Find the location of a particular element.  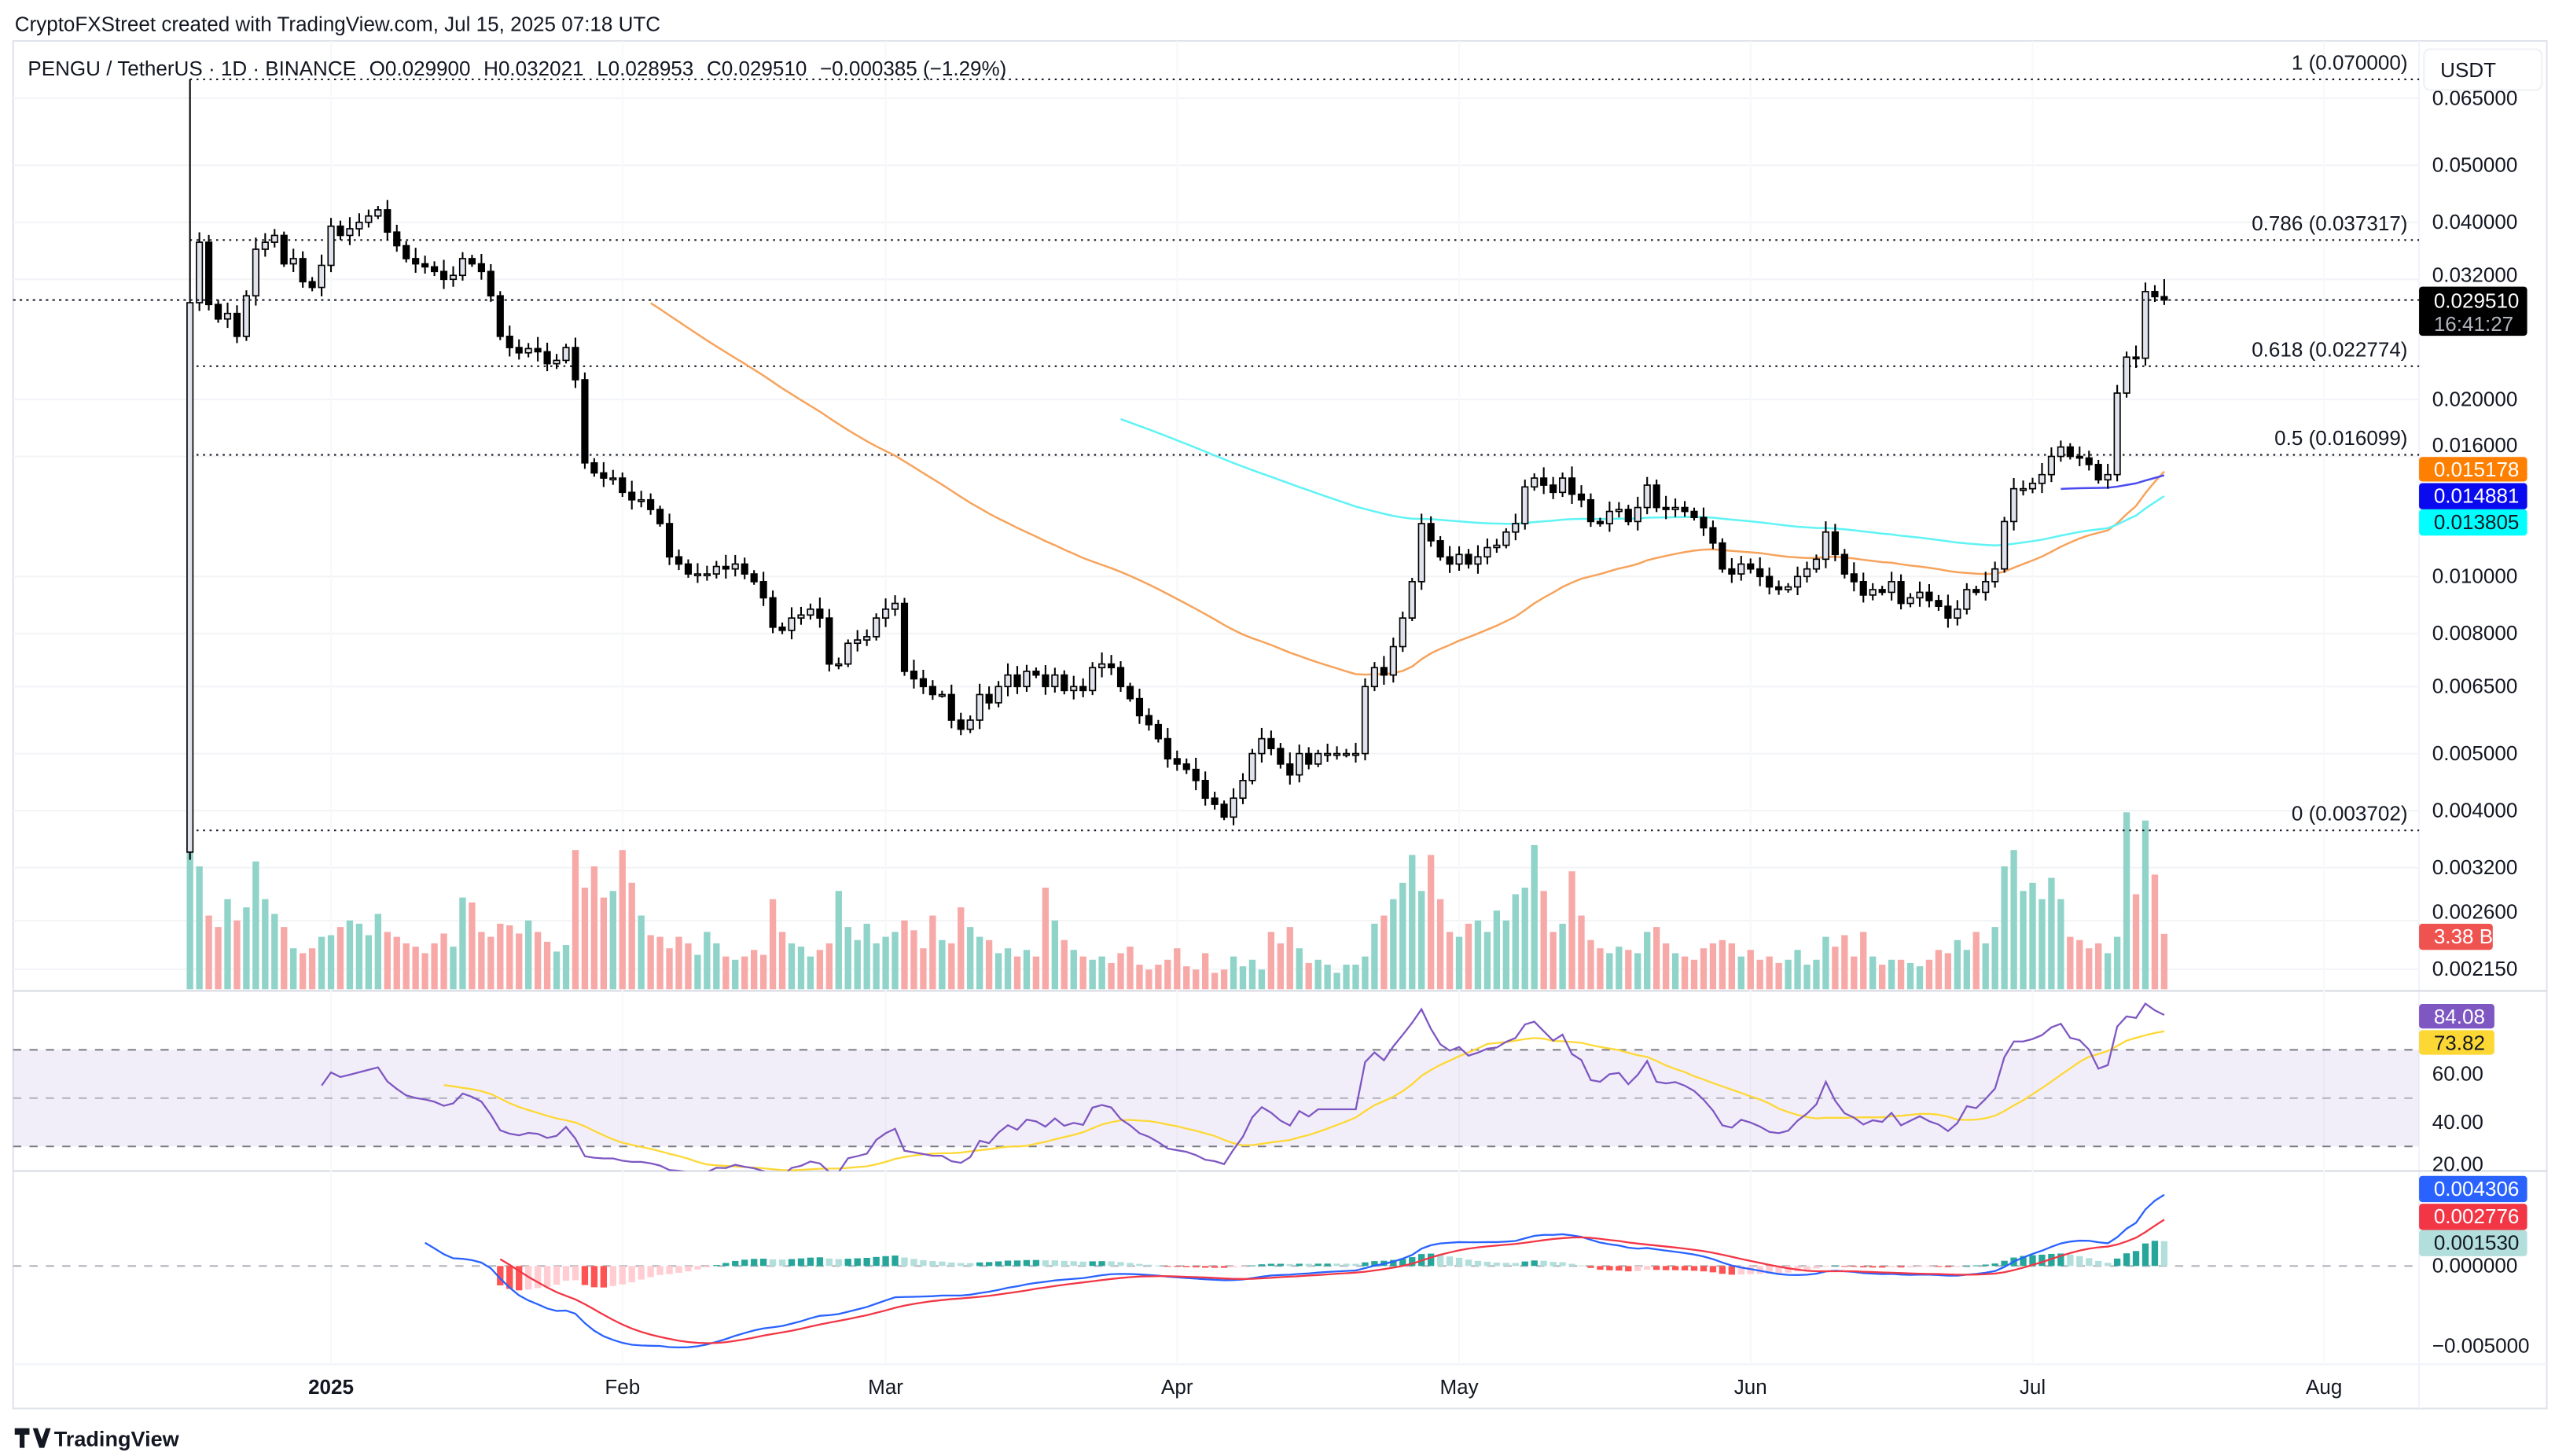

macd-axis: 0.000000 −0.005000 is located at coordinates (2481, 1306).